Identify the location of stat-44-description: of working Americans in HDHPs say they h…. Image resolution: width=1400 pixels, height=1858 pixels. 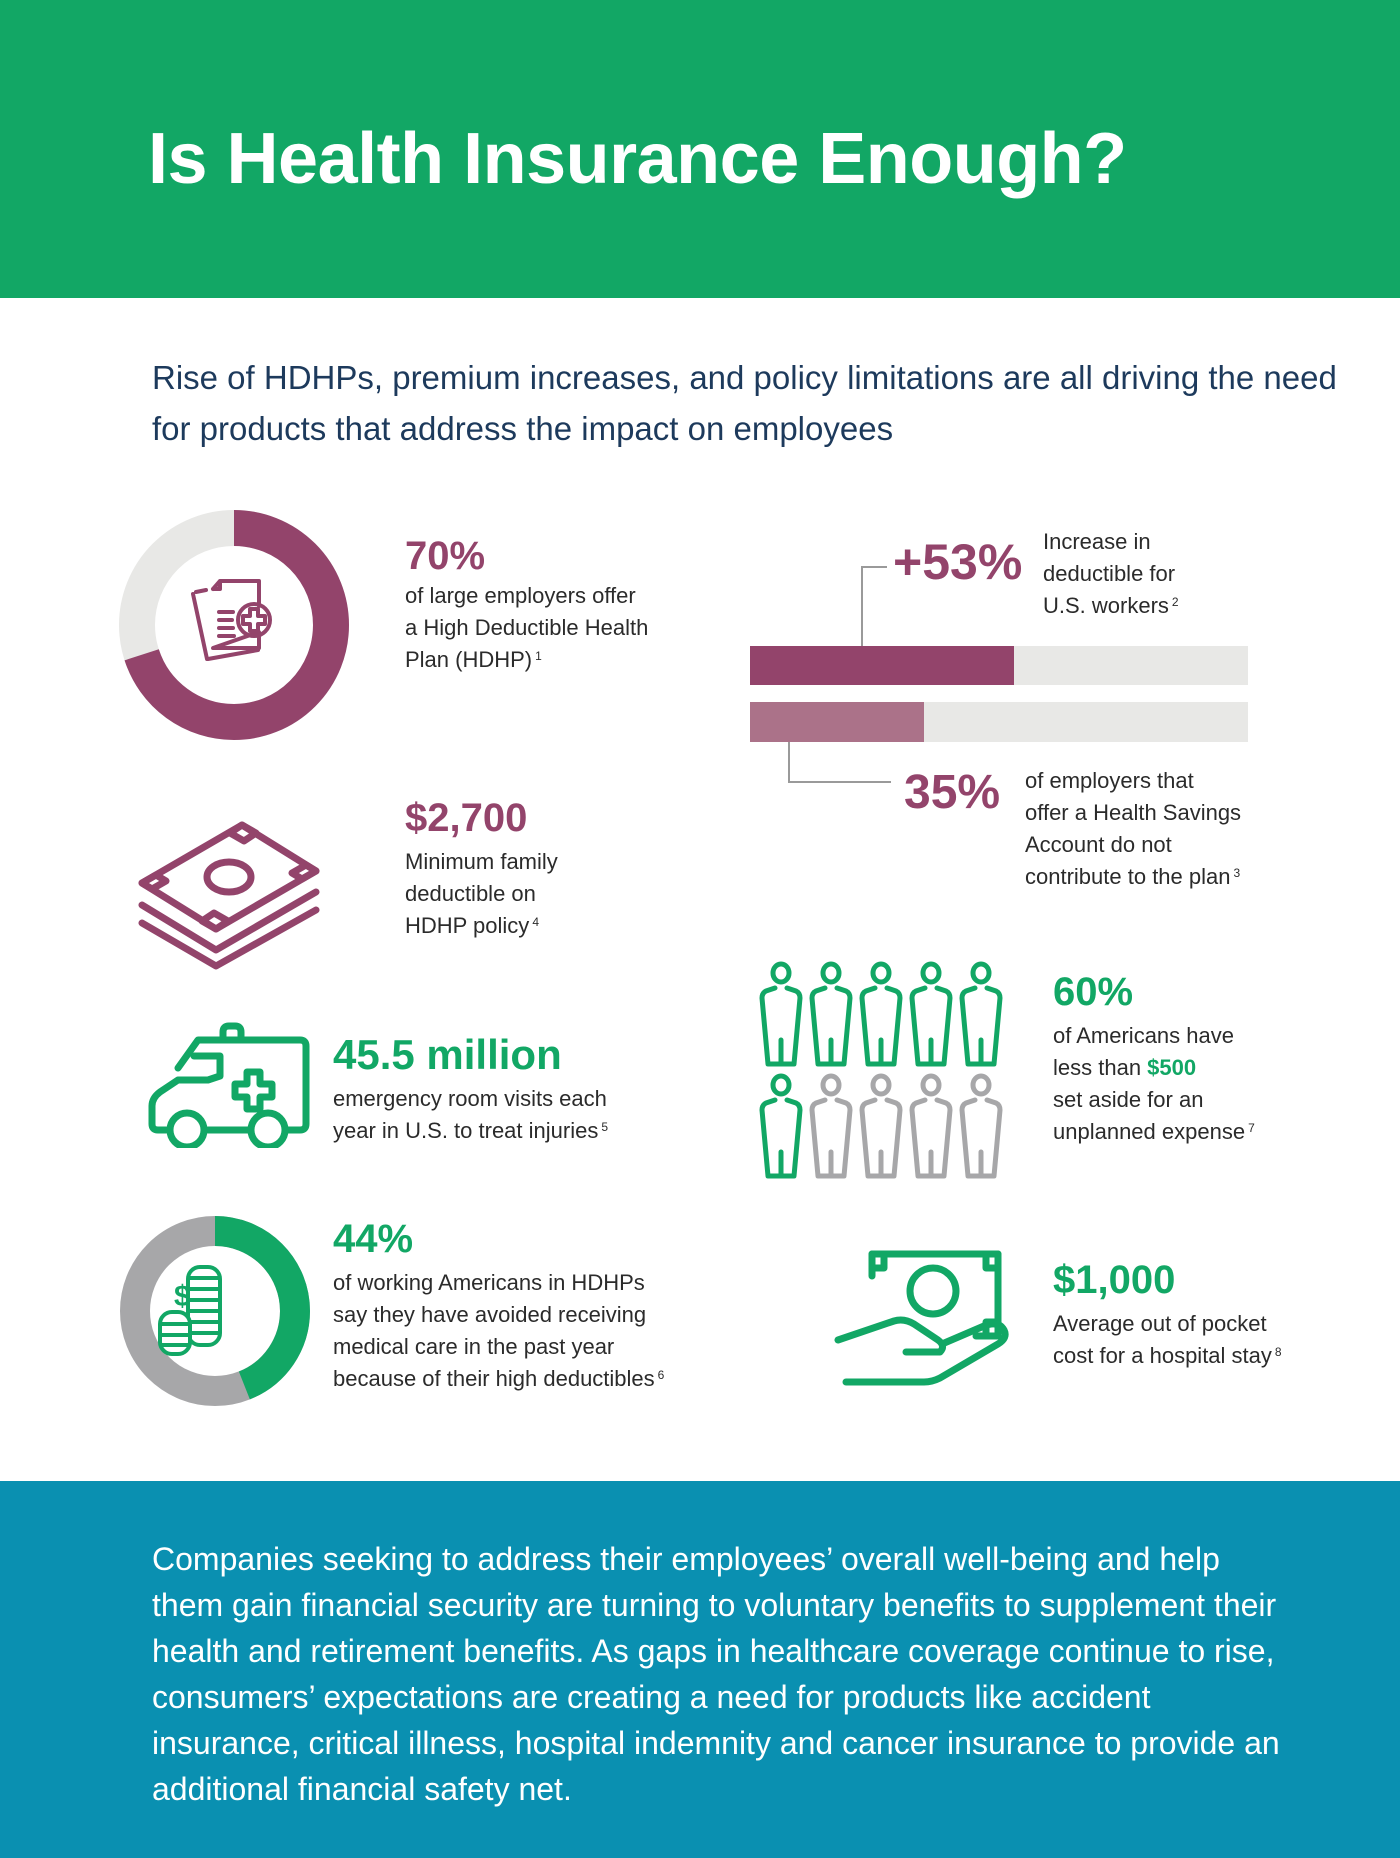
(498, 1331).